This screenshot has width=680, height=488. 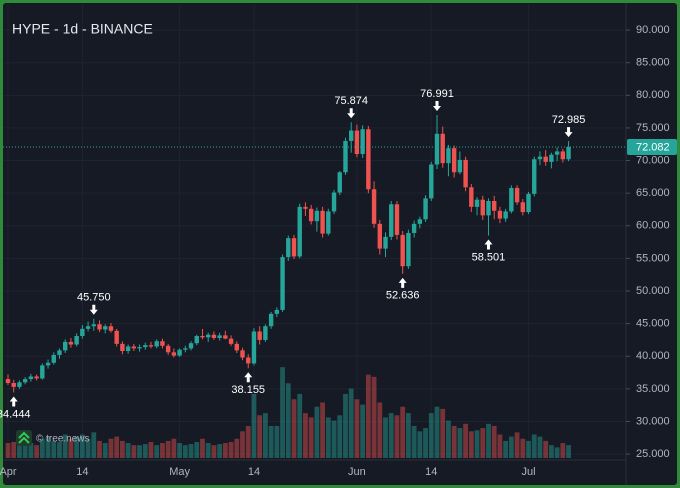 I want to click on x-tick-label: May, so click(x=179, y=472).